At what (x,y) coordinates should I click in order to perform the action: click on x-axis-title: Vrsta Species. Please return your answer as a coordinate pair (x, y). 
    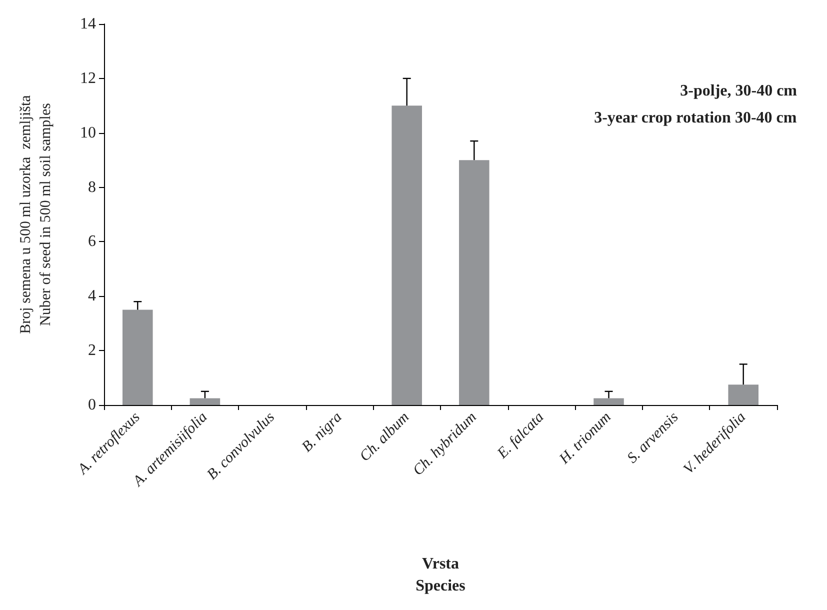
    Looking at the image, I should click on (441, 575).